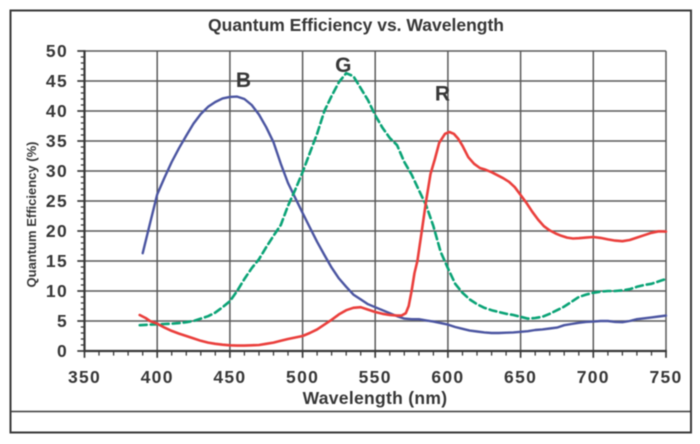 The height and width of the screenshot is (444, 700). I want to click on svg-text: 25, so click(57, 201).